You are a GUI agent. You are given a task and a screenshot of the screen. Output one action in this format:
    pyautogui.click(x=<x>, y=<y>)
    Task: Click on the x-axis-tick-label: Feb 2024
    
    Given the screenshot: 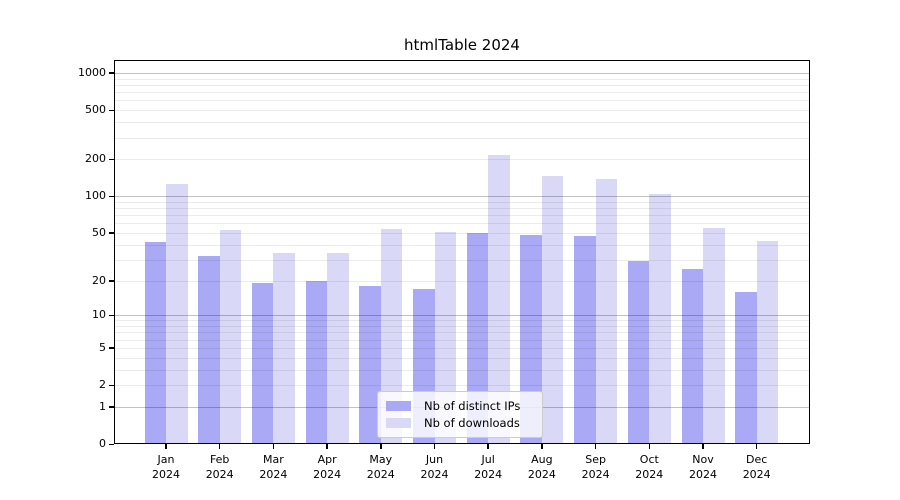 What is the action you would take?
    pyautogui.click(x=219, y=467)
    